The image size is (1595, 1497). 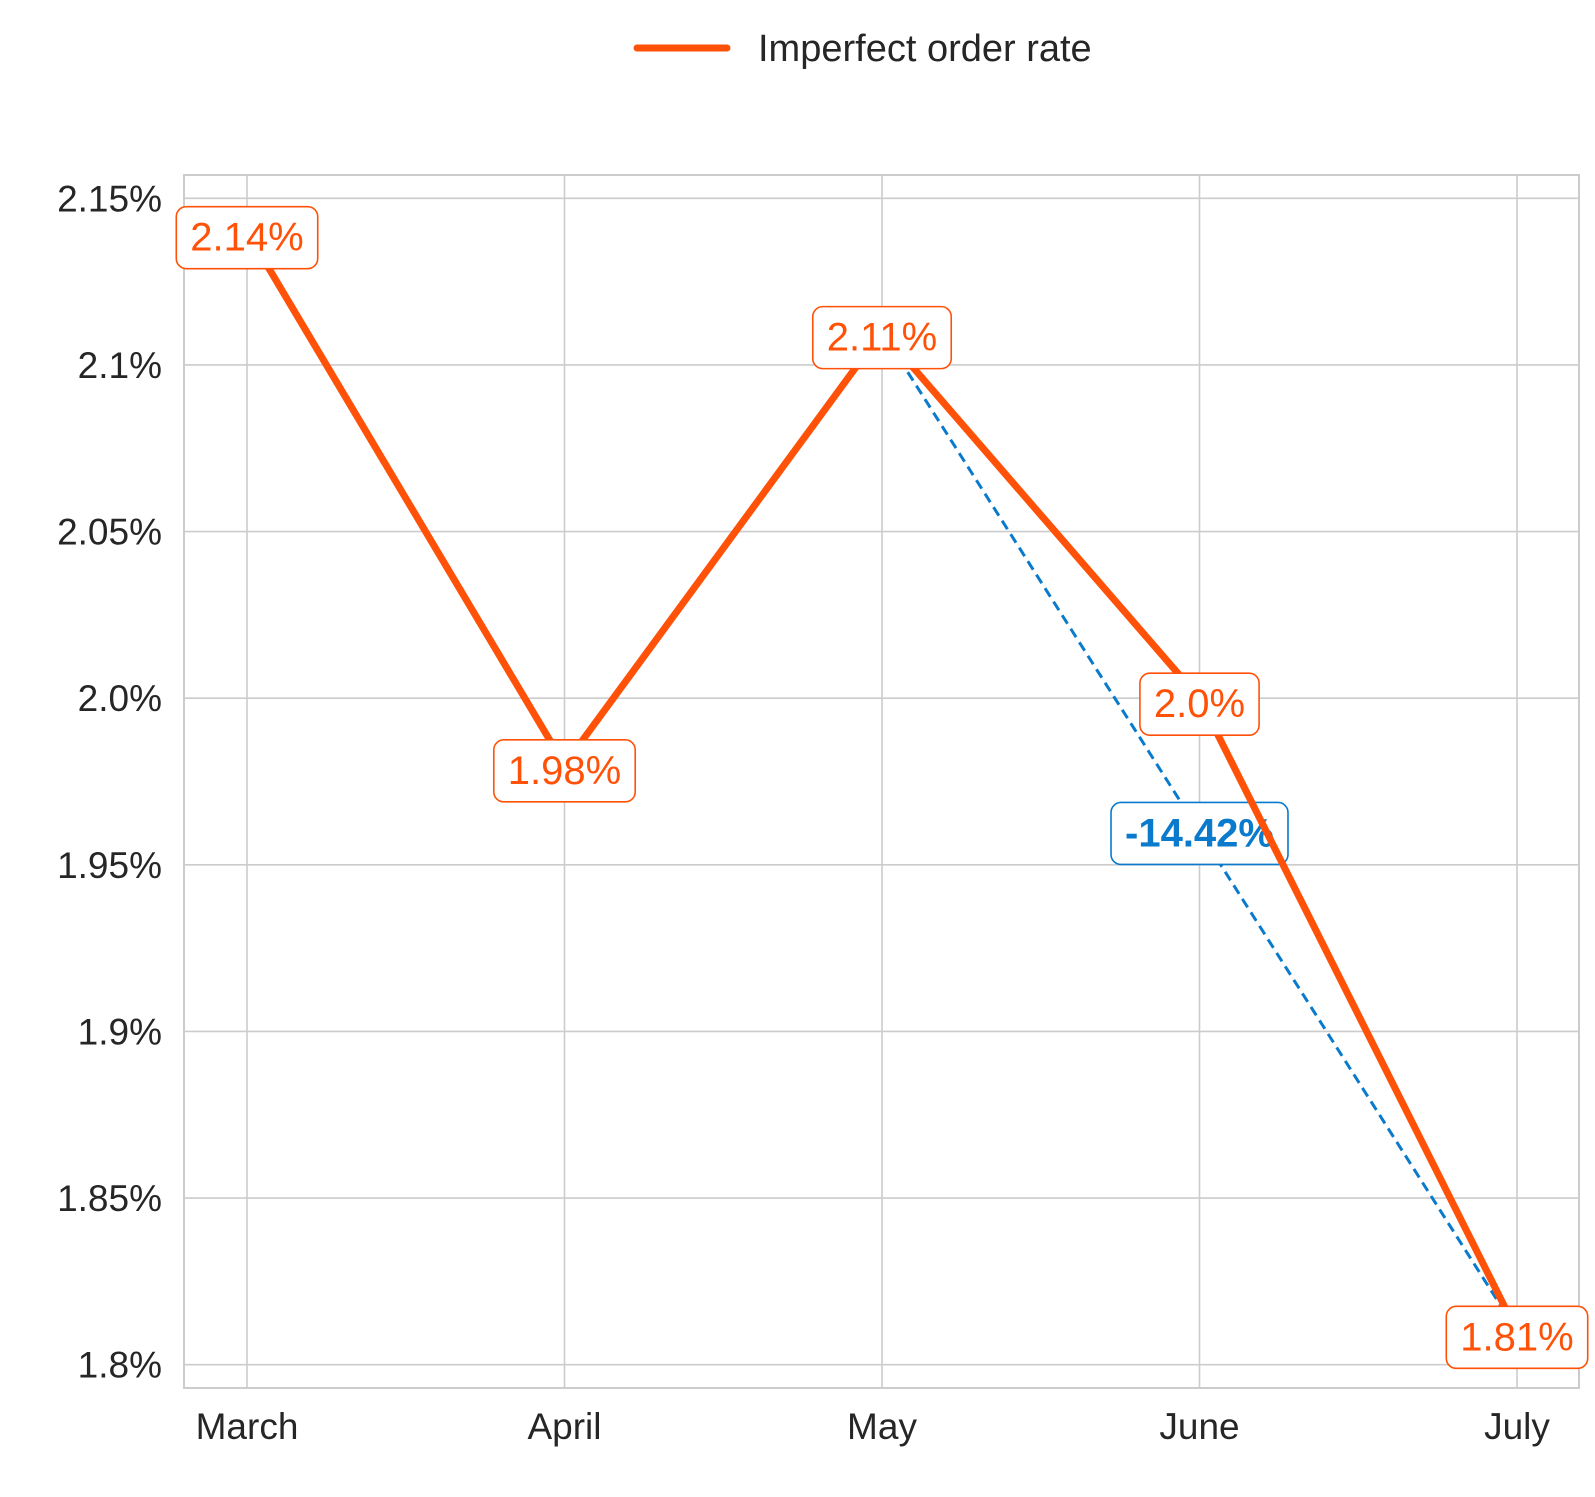 I want to click on data-label-group: 2.0%, so click(x=1199, y=704).